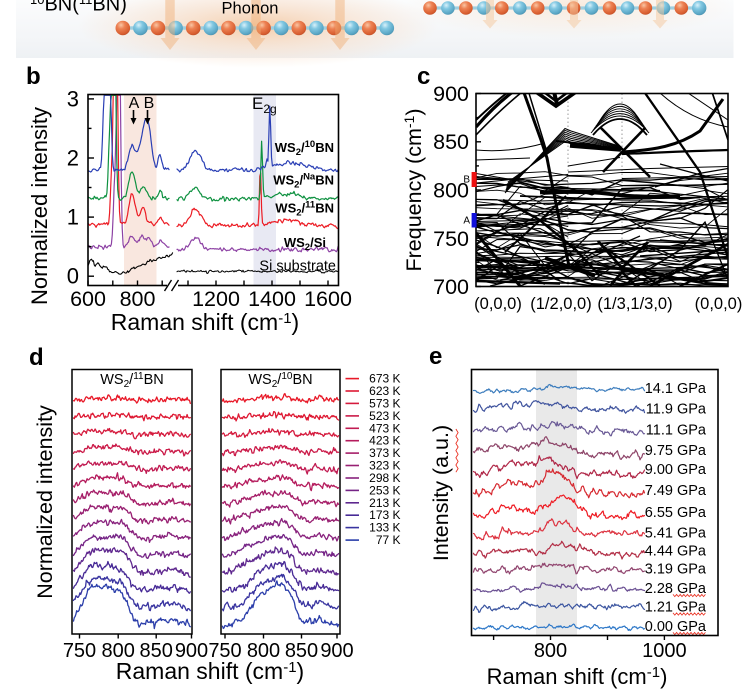  Describe the element at coordinates (384, 478) in the screenshot. I see `svg-text: 298 K` at that location.